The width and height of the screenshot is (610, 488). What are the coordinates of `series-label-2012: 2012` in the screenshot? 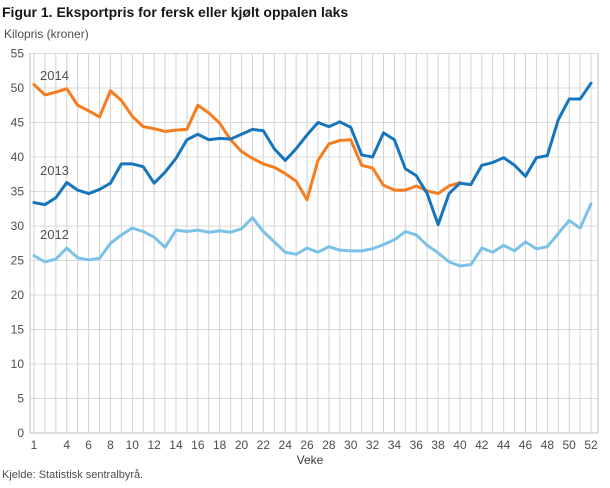 It's located at (54, 234).